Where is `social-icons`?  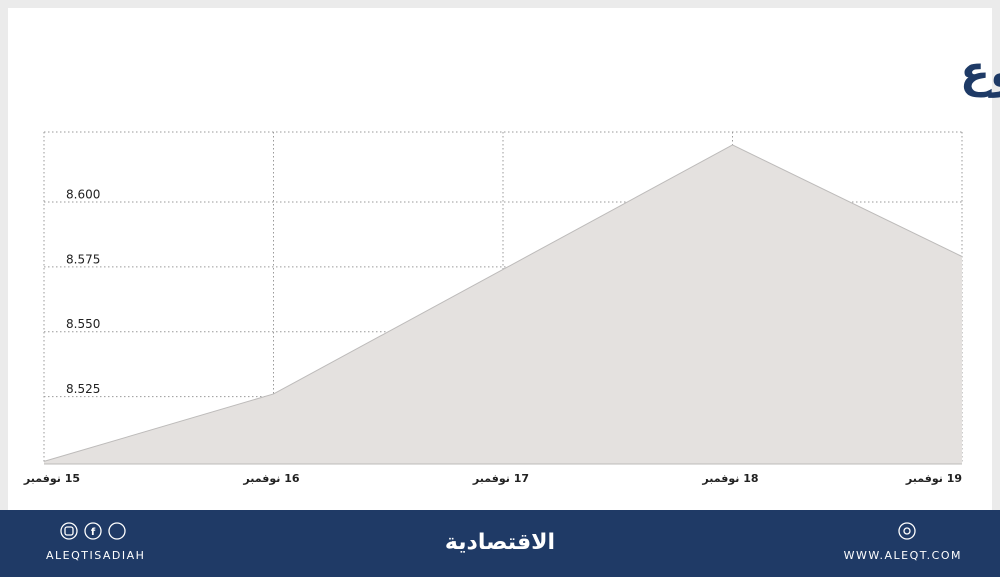 social-icons is located at coordinates (488, 531).